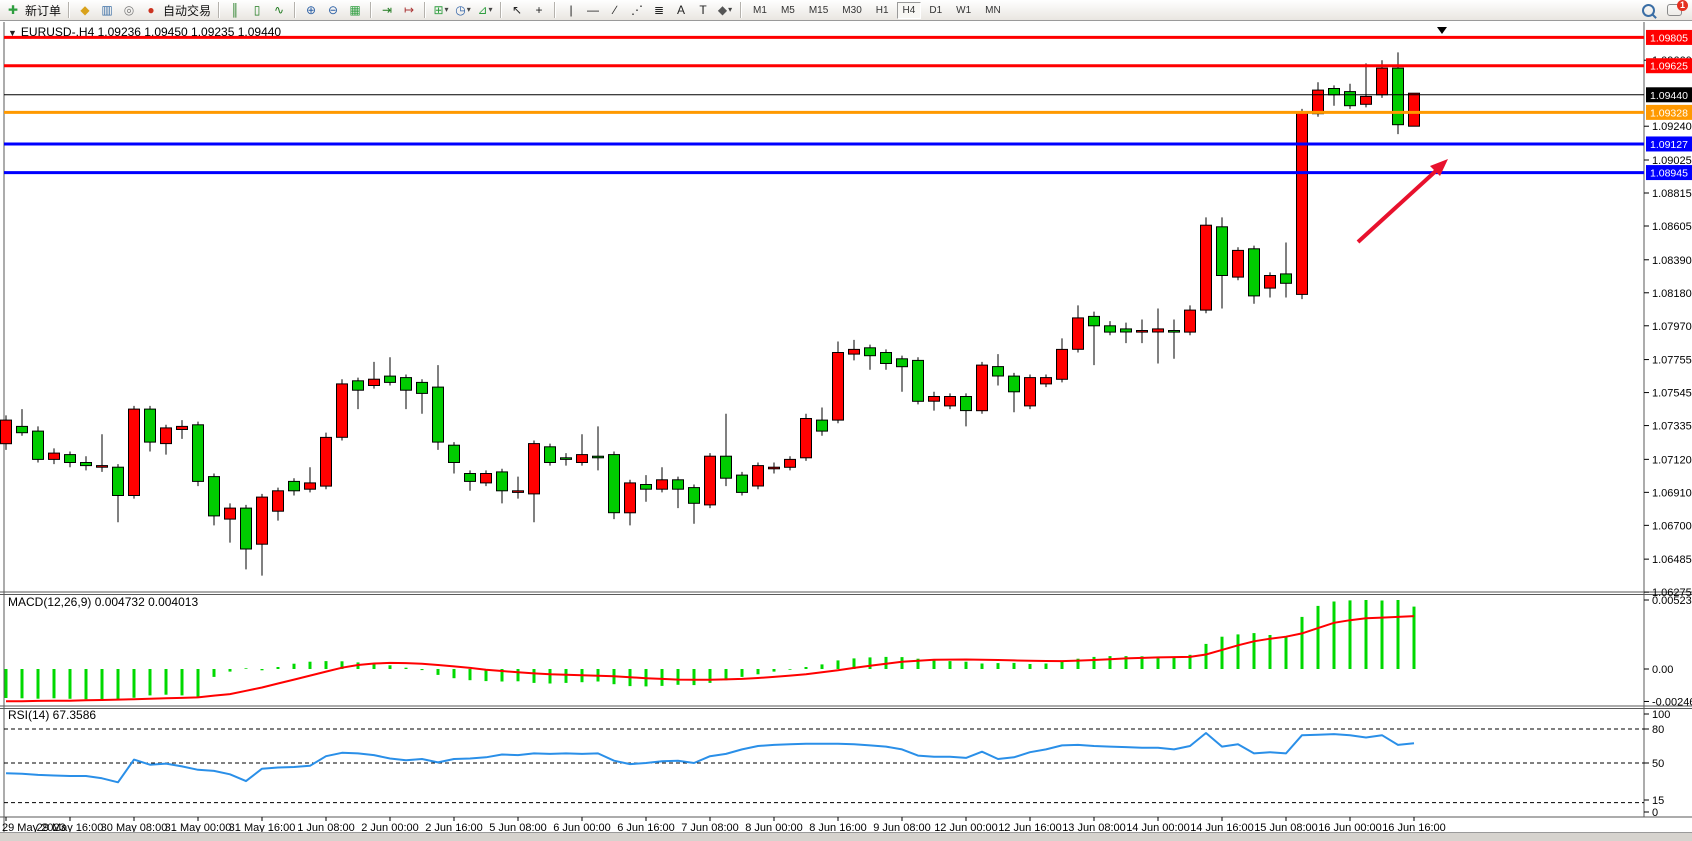 The width and height of the screenshot is (1692, 841). What do you see at coordinates (964, 10) in the screenshot?
I see `timeframe-w1: W1` at bounding box center [964, 10].